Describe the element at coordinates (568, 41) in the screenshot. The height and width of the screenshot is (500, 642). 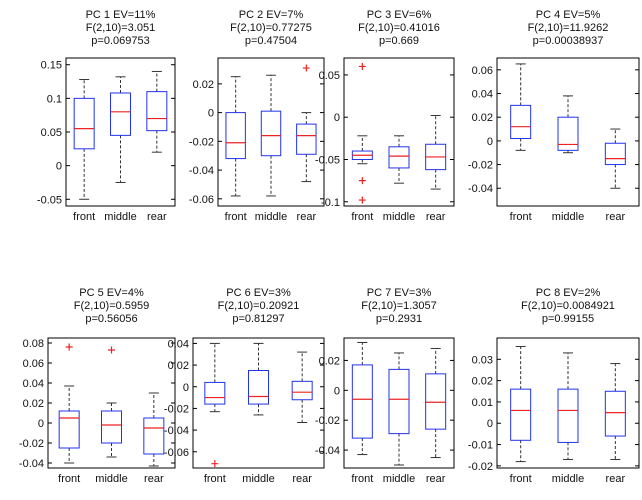
I see `chart-title-line: p=0.00038937` at that location.